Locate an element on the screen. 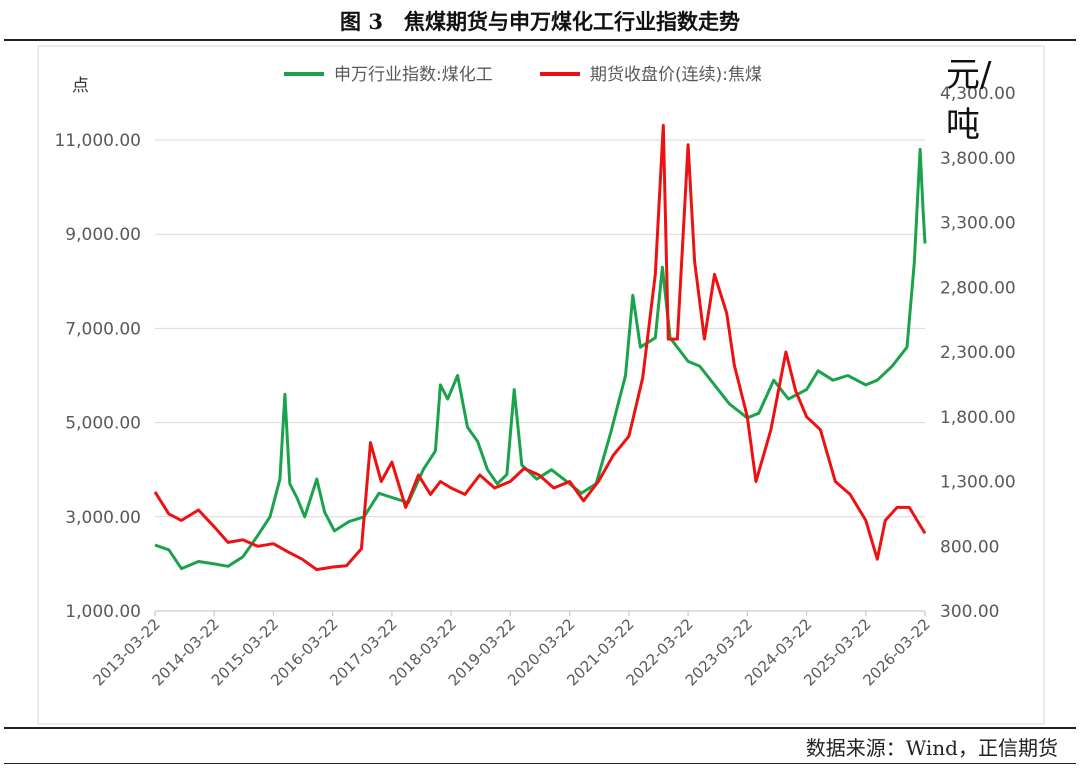  right-tick-label: 800.00 is located at coordinates (969, 547).